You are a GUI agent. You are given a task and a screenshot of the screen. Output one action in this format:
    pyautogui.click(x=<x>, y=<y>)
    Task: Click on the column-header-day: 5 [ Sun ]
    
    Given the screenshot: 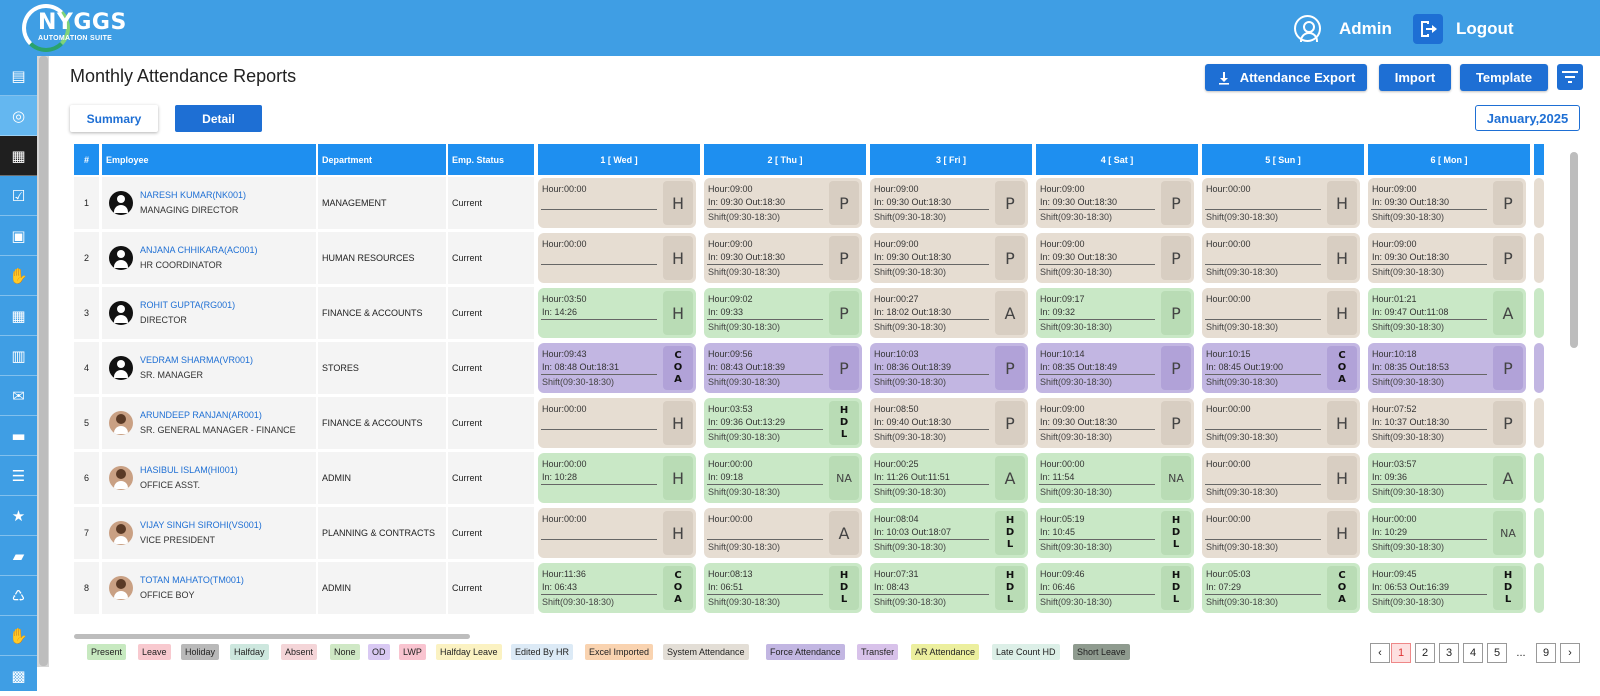 What is the action you would take?
    pyautogui.click(x=1283, y=159)
    